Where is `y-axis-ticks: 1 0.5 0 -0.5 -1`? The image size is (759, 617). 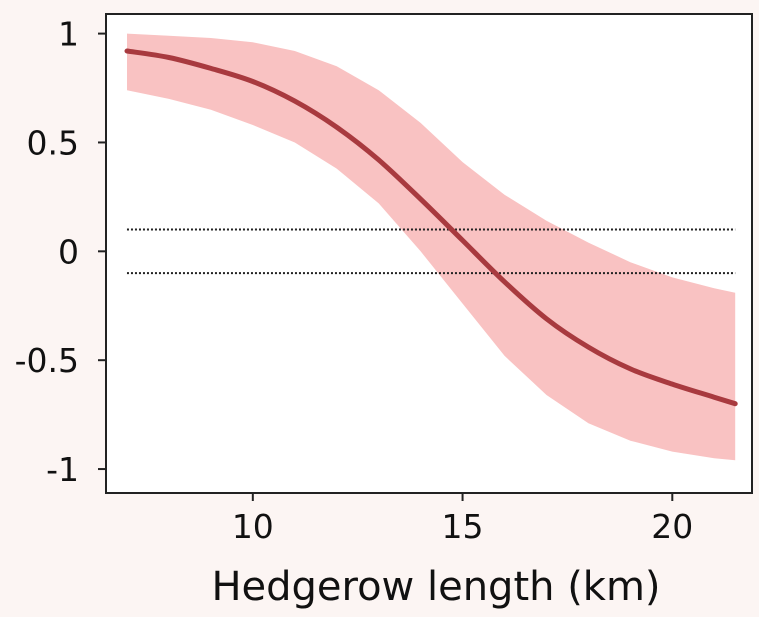 y-axis-ticks: 1 0.5 0 -0.5 -1 is located at coordinates (60, 252).